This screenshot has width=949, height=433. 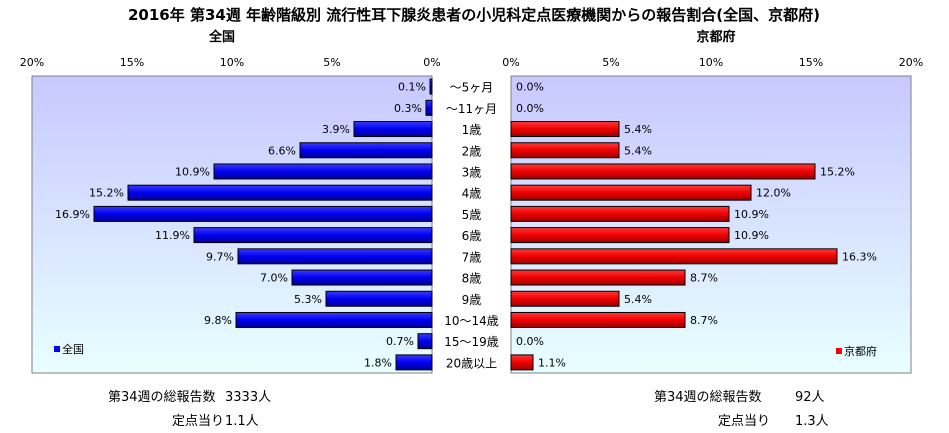 I want to click on right-data-label: 12.0%, so click(x=773, y=193).